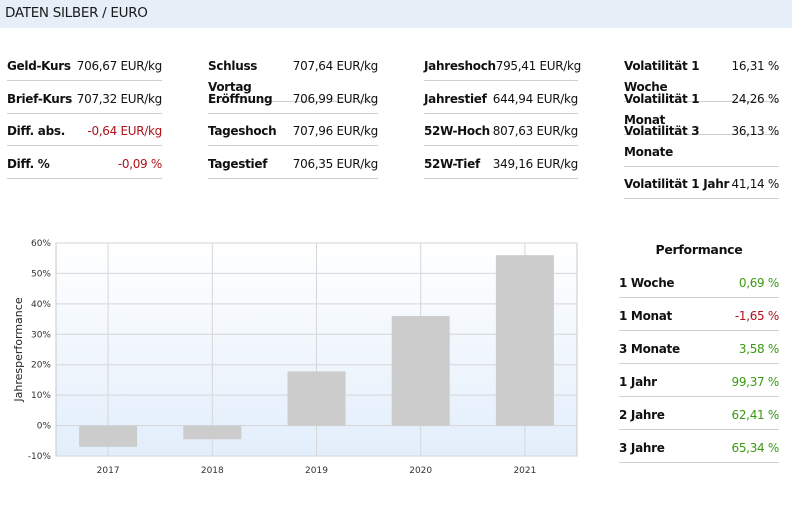  What do you see at coordinates (460, 66) in the screenshot?
I see `stat-jahreshoch-label: Jahreshoch` at bounding box center [460, 66].